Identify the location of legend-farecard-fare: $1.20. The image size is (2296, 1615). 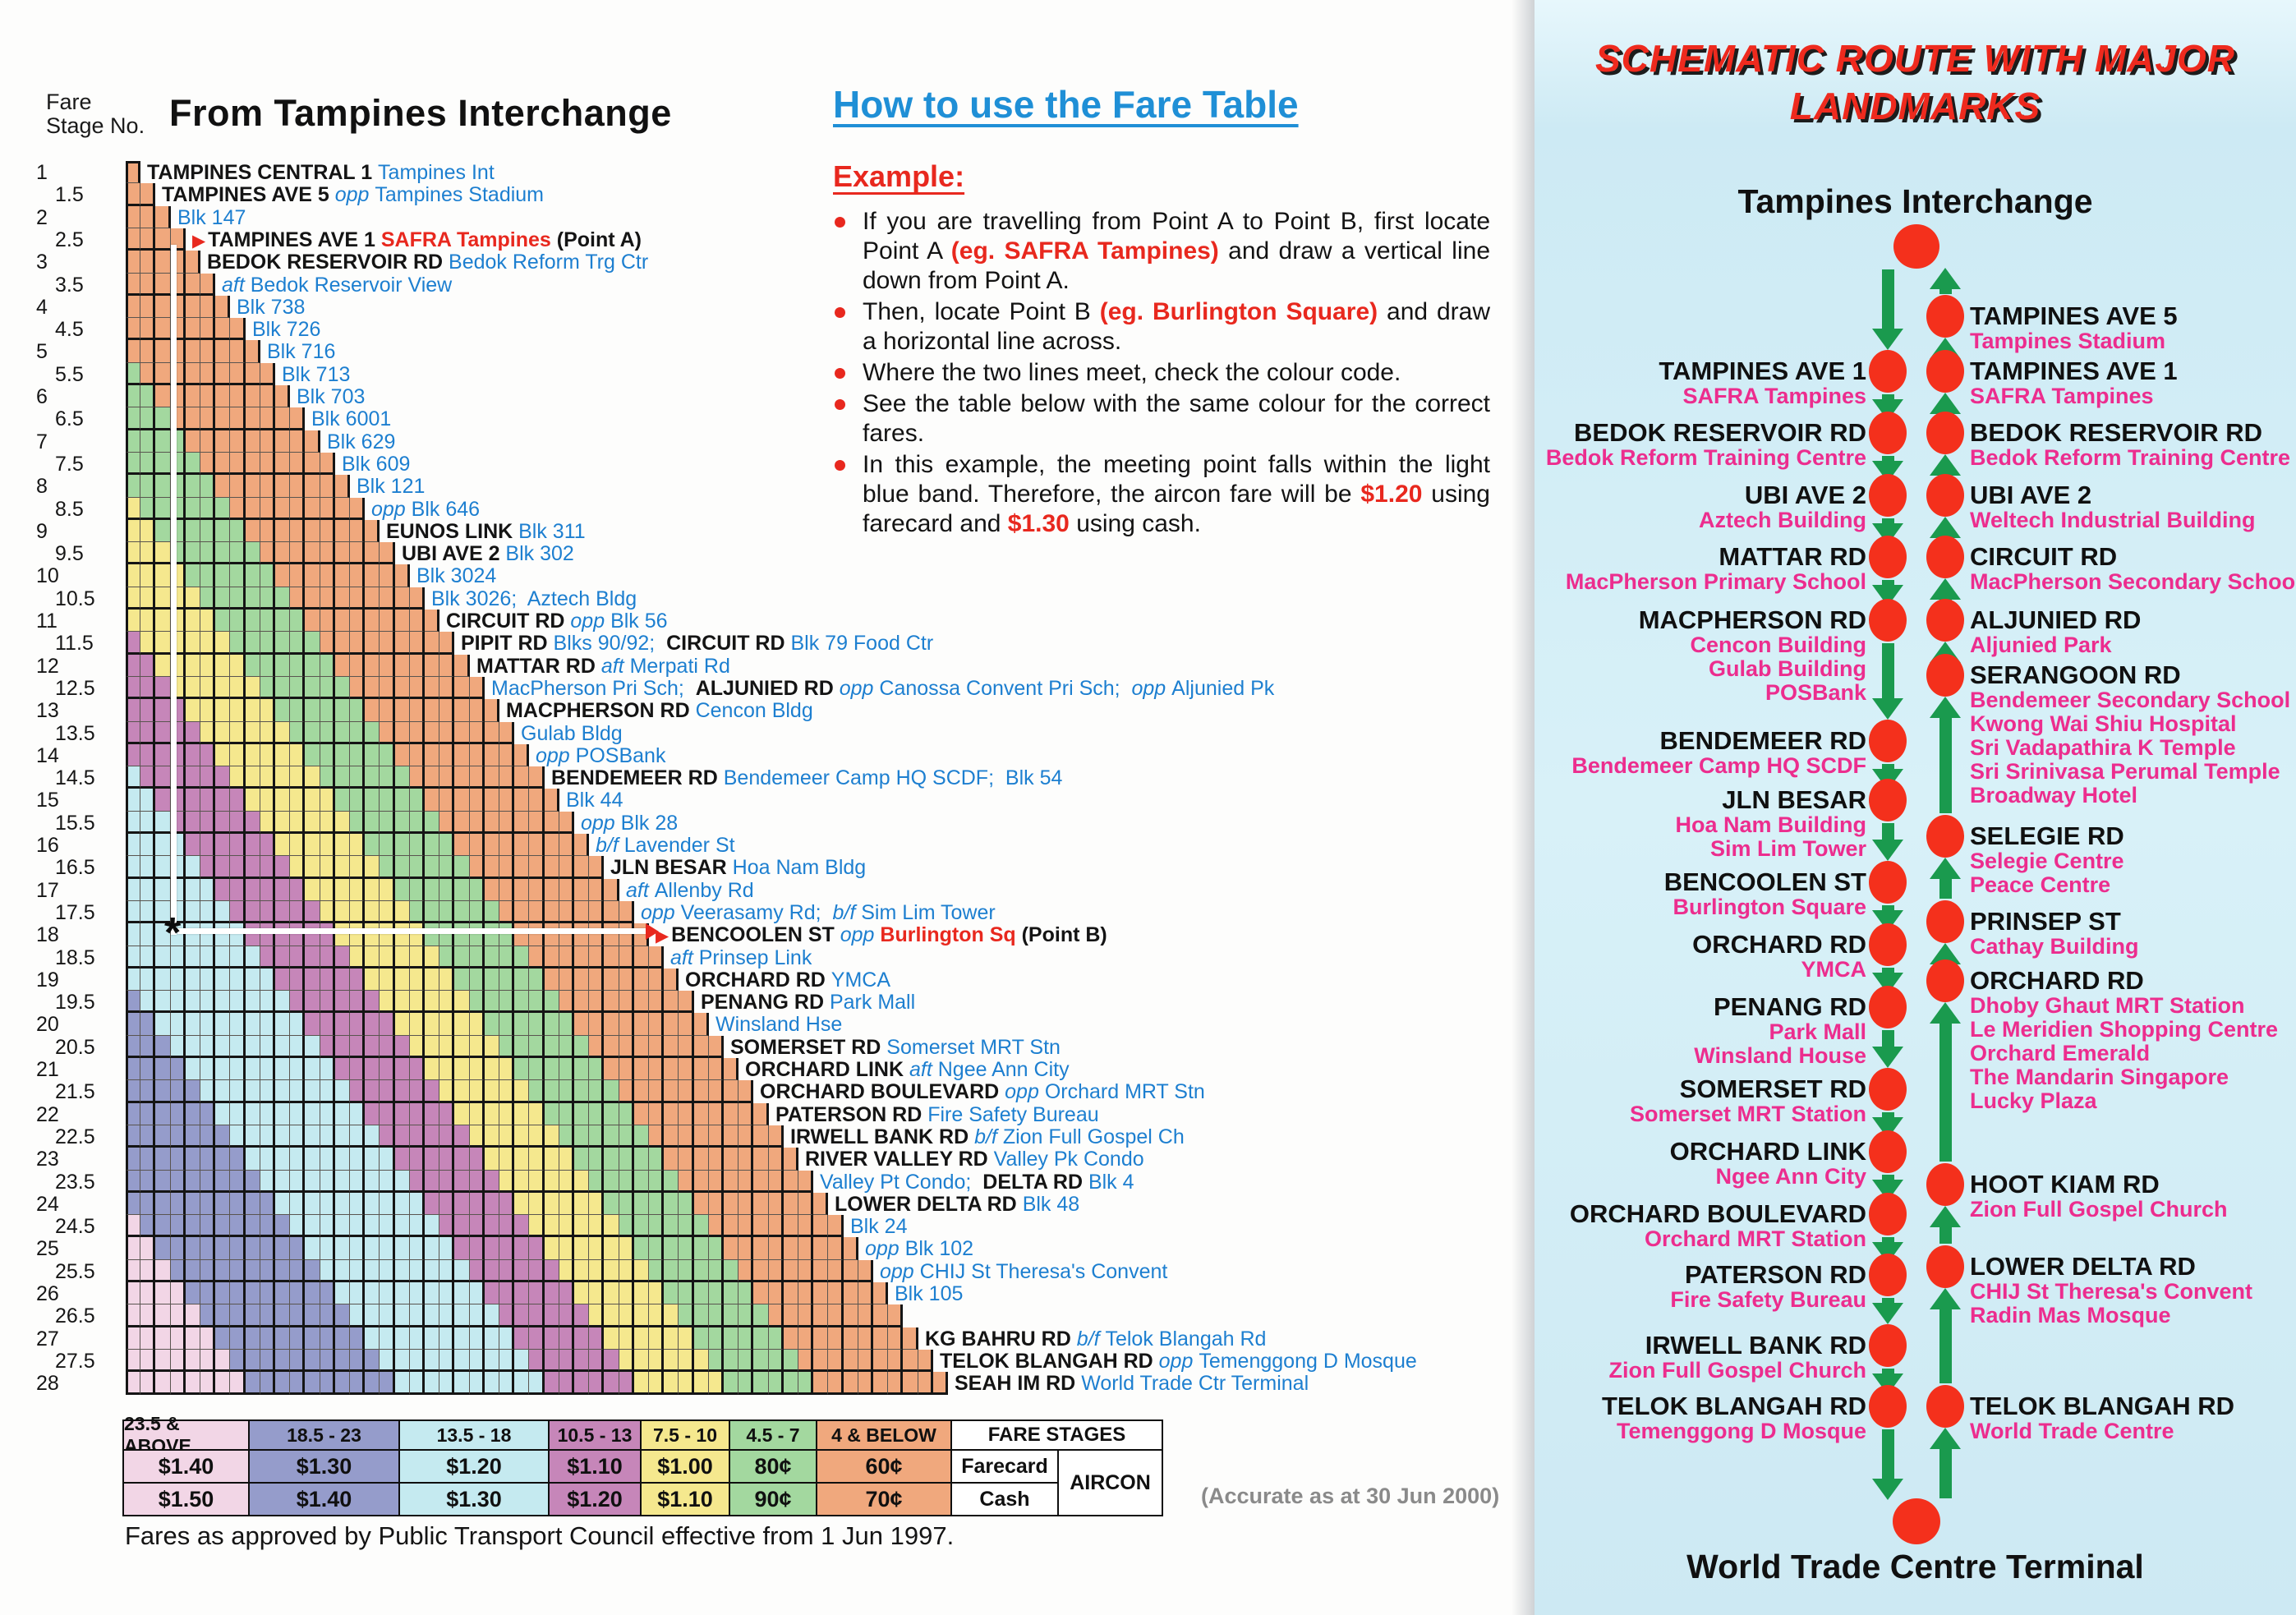
(474, 1466).